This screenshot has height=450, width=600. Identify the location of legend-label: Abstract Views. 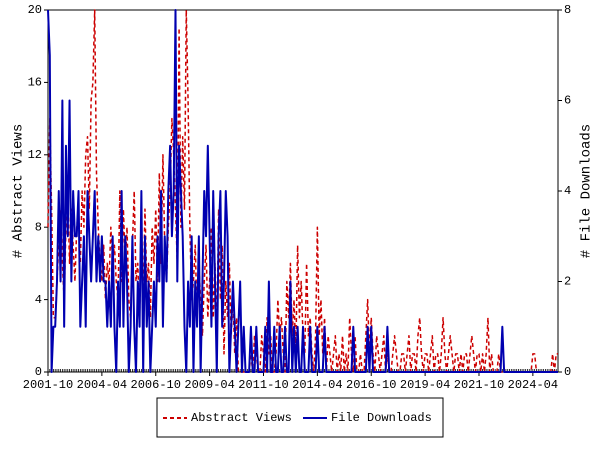
(241, 418).